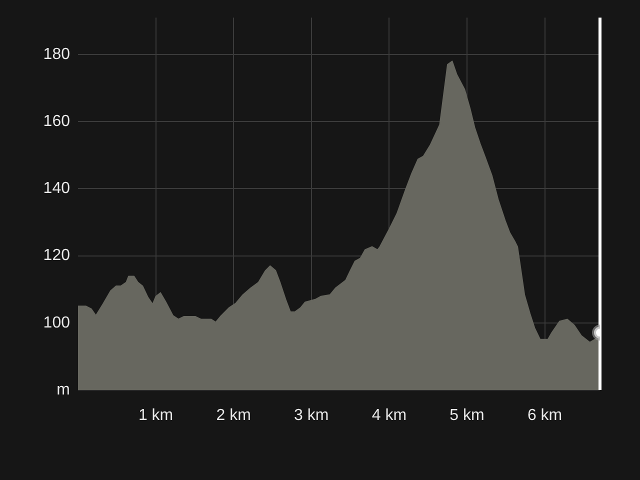 The width and height of the screenshot is (640, 480). What do you see at coordinates (467, 415) in the screenshot?
I see `x-tick-label: 5 km` at bounding box center [467, 415].